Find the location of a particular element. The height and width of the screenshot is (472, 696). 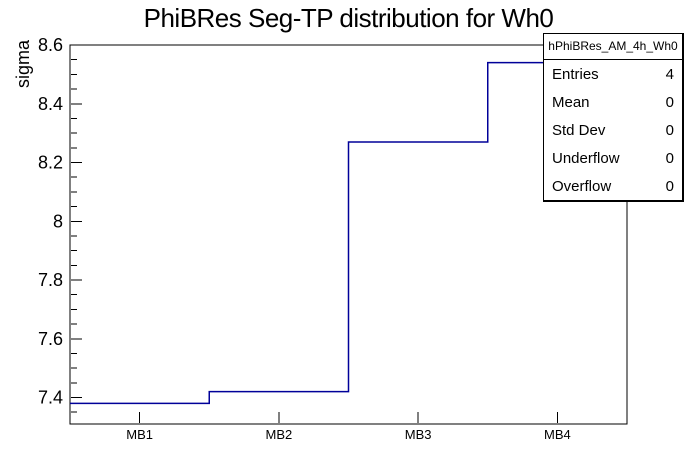

stats-row-stddev: Std Dev 0 is located at coordinates (613, 130).